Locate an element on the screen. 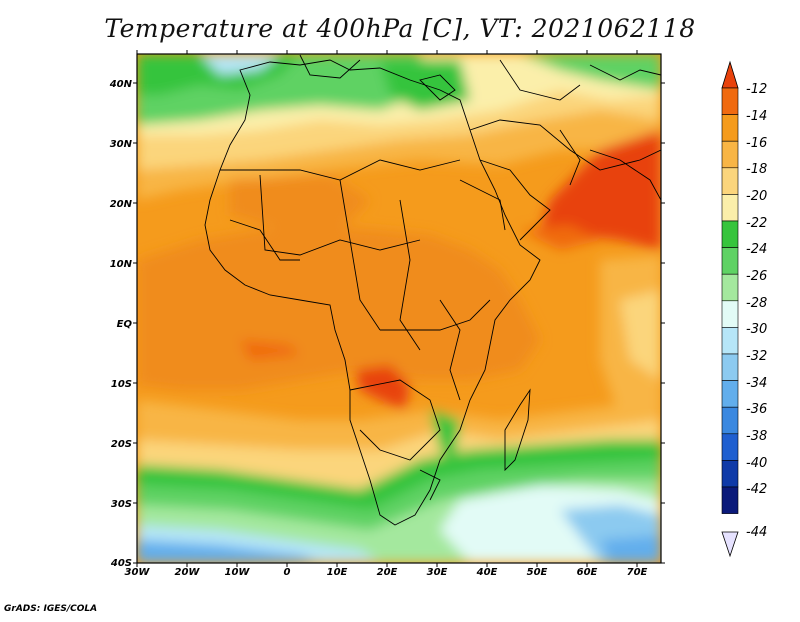 The image size is (800, 622). lon-tick-label: 10W is located at coordinates (238, 572).